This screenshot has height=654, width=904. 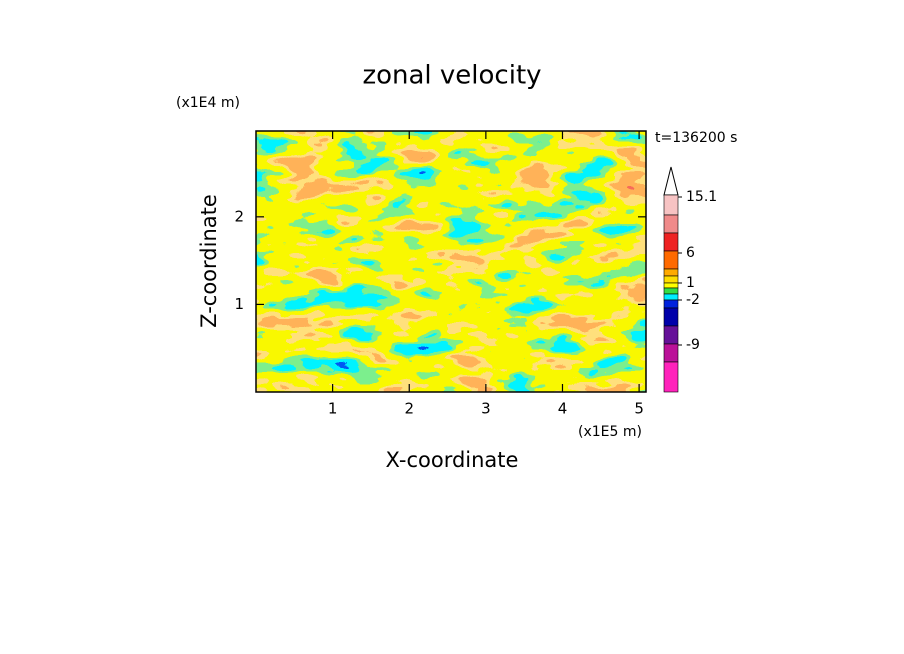 I want to click on x-tick-label: 2, so click(x=409, y=409).